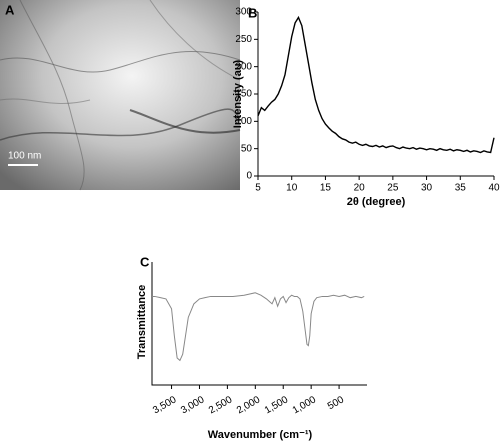  What do you see at coordinates (221, 405) in the screenshot?
I see `x-tick-label: 2,500` at bounding box center [221, 405].